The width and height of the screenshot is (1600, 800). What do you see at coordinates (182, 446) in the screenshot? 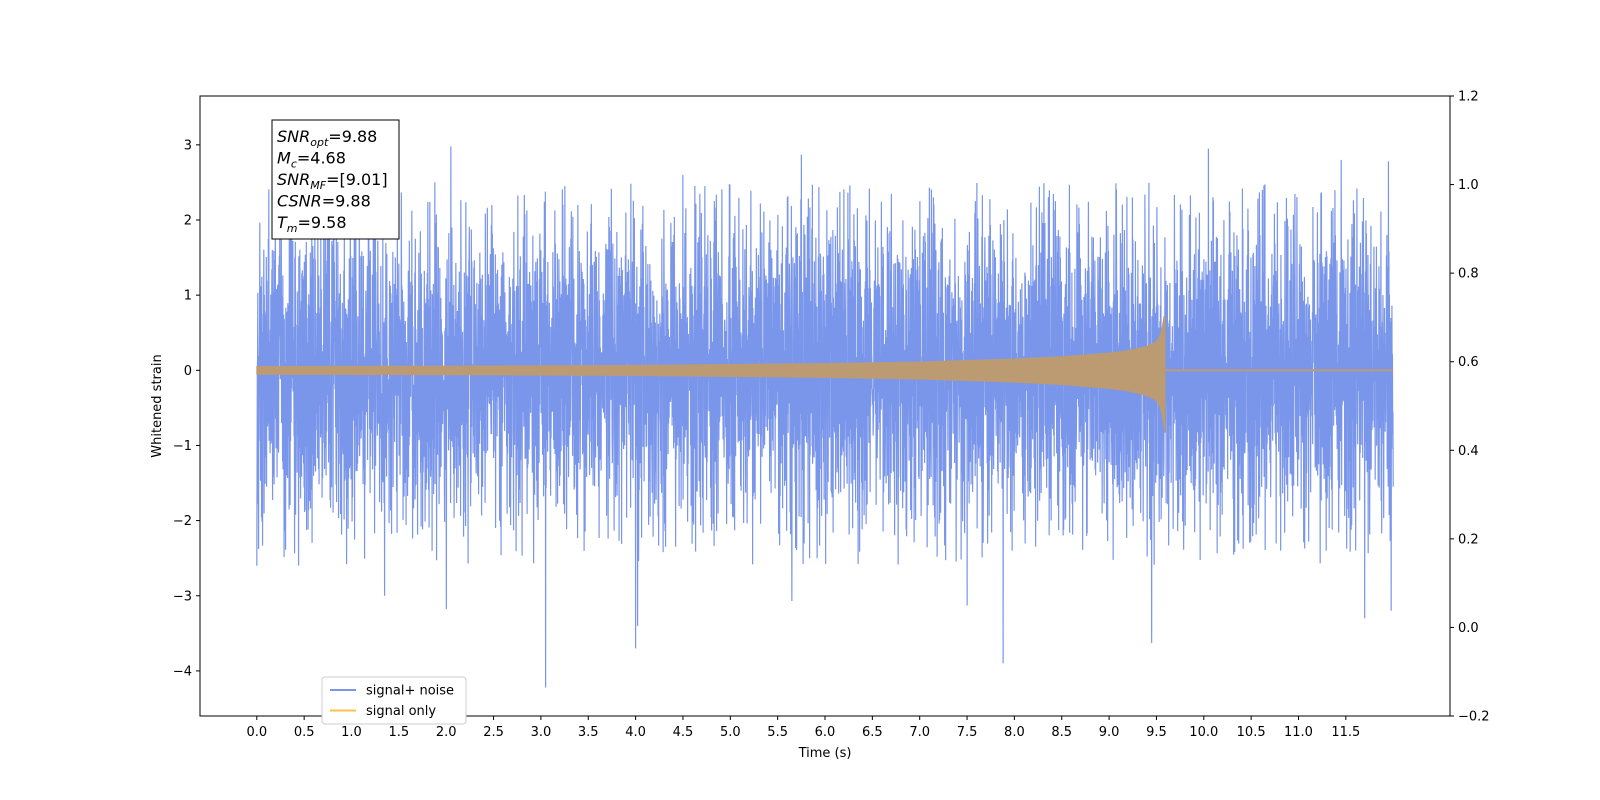
I see `y-tick-label: −1` at bounding box center [182, 446].